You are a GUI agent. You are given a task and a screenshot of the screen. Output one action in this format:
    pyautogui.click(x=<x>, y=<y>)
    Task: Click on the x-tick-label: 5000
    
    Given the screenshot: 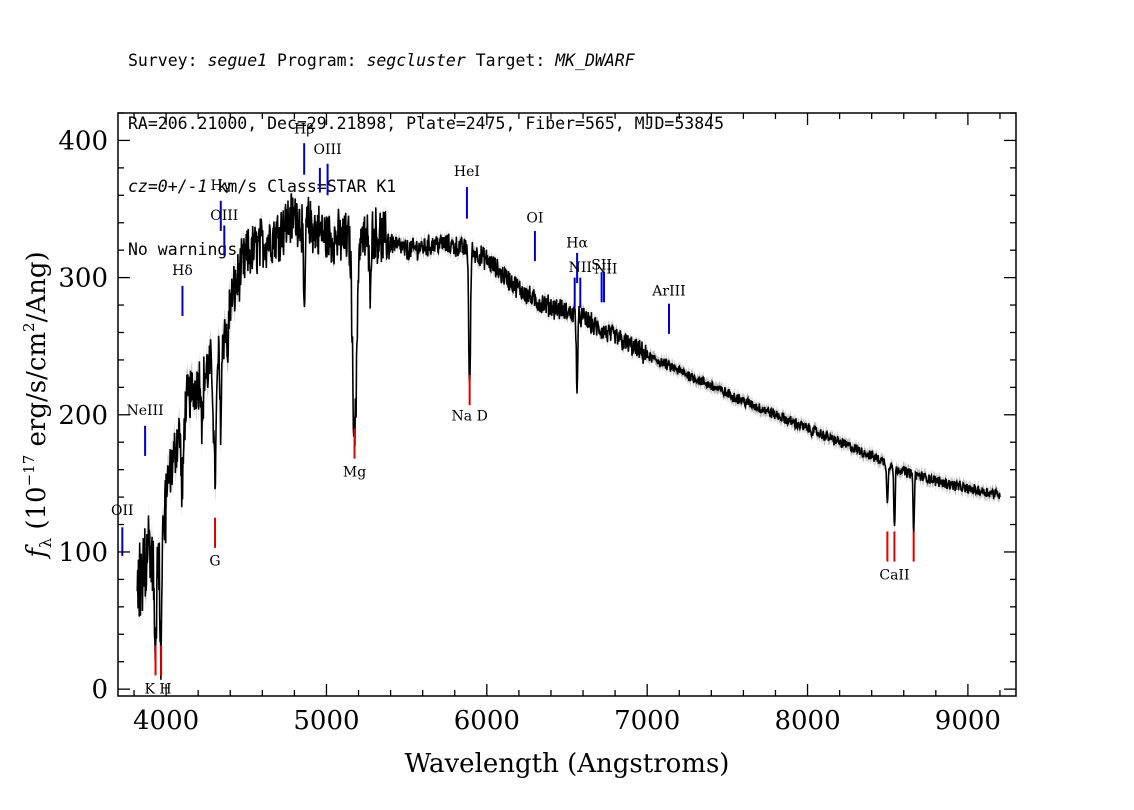 What is the action you would take?
    pyautogui.click(x=326, y=721)
    